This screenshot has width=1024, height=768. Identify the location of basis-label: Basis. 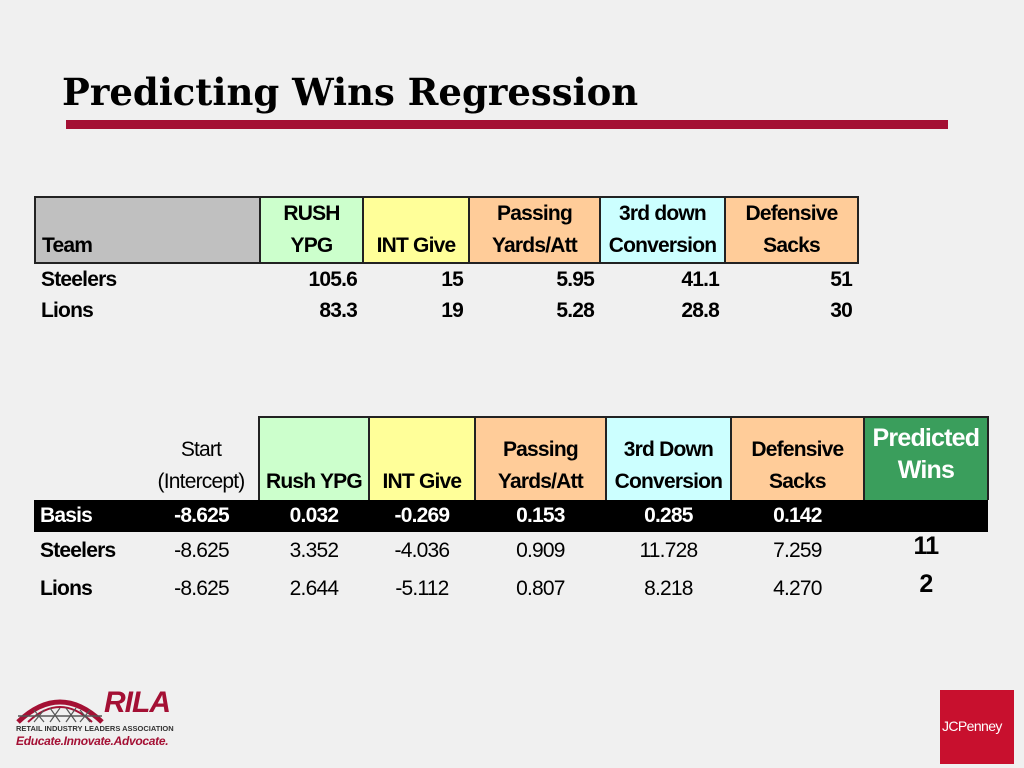
(89, 516).